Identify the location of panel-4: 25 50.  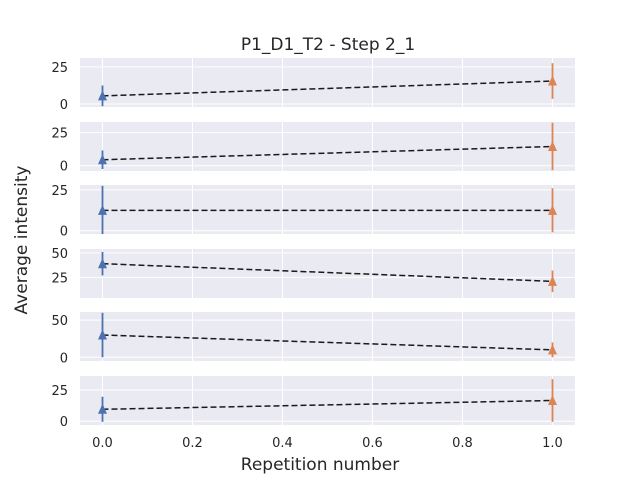
(313, 272).